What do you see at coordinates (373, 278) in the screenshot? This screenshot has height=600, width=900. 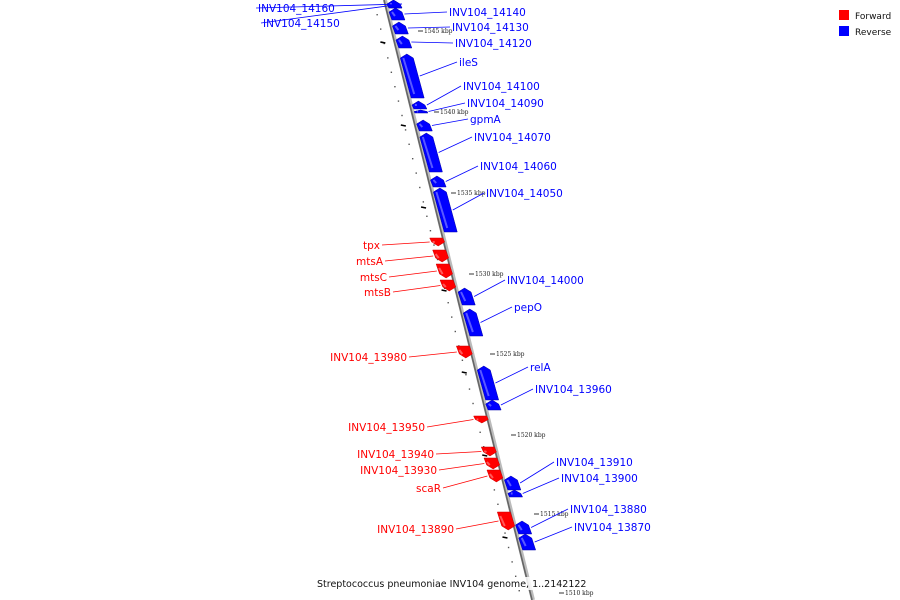 I see `gene-label-mtsc: mtsC` at bounding box center [373, 278].